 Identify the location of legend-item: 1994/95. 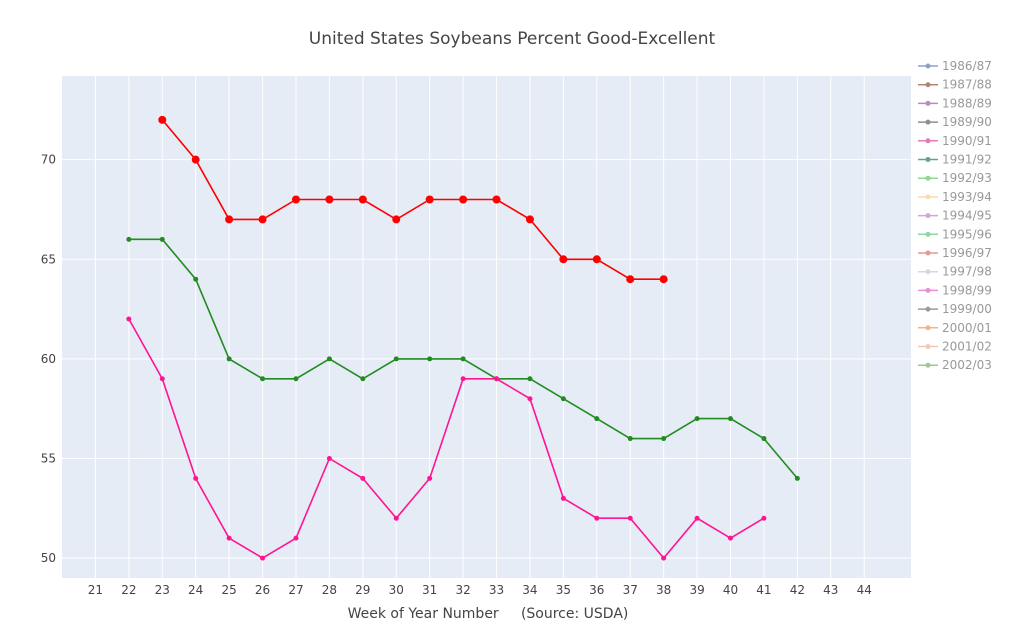
(955, 216).